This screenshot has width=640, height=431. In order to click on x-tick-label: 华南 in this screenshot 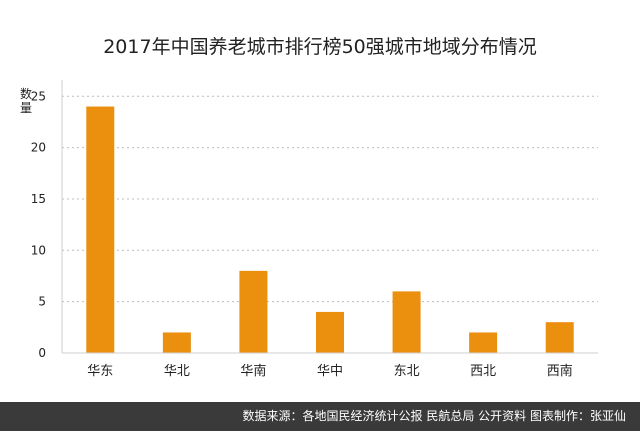, I will do `click(253, 371)`.